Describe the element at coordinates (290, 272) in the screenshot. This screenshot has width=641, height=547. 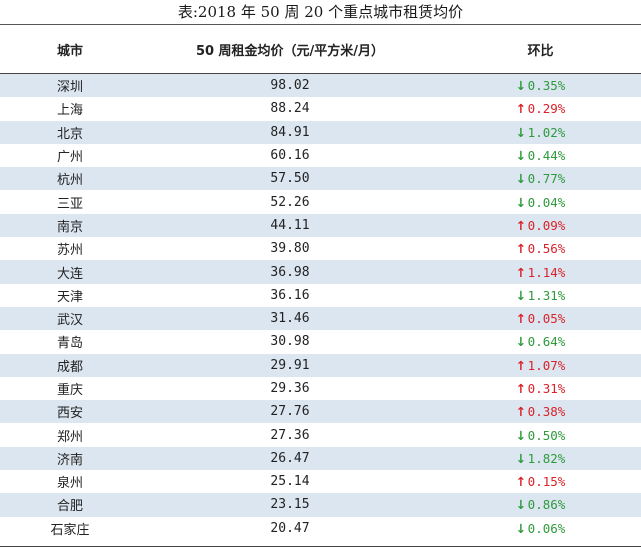
I see `cell-price: 36.98` at that location.